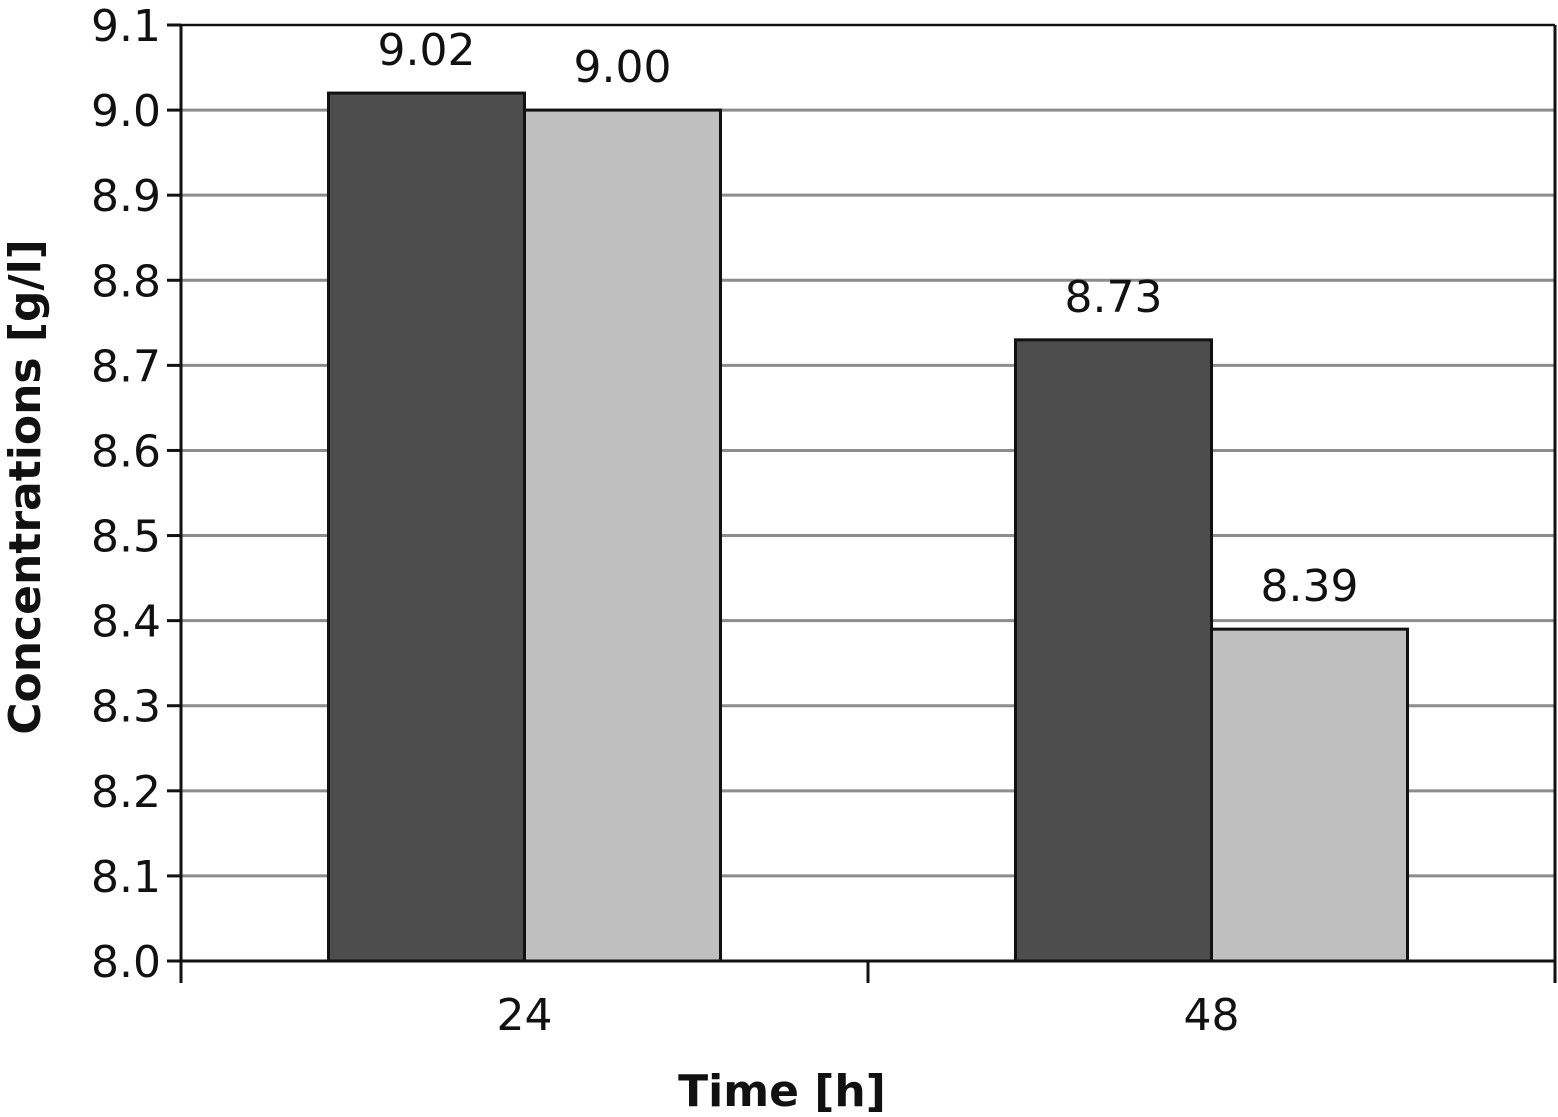 This screenshot has height=1117, width=1558. I want to click on data-label: 9.00, so click(623, 67).